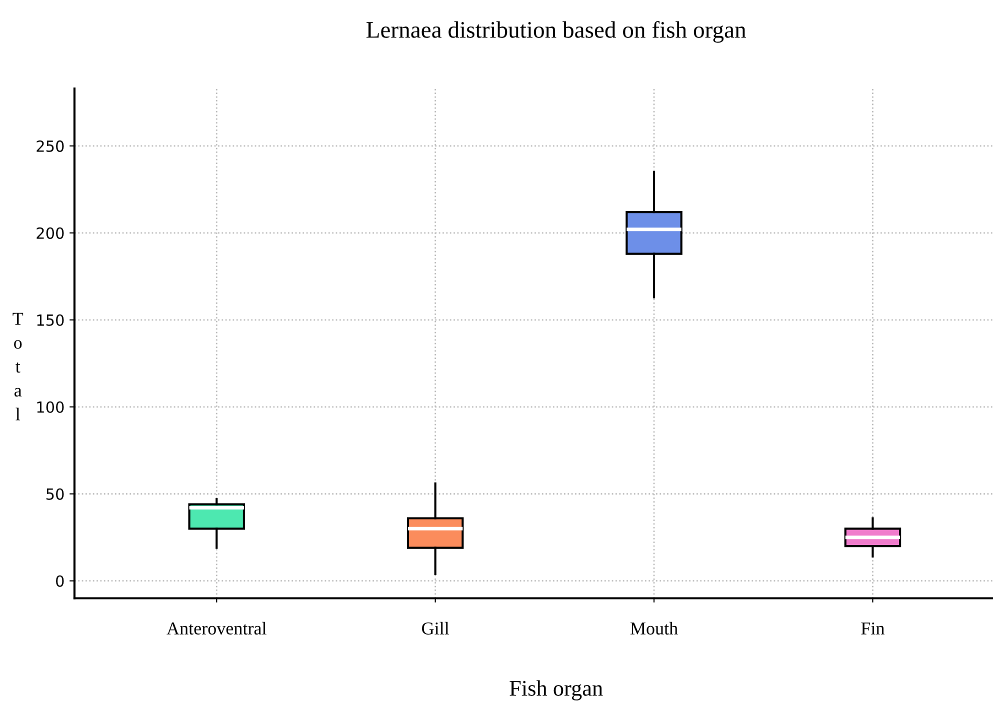 This screenshot has width=993, height=708. I want to click on y-tick-label: 150, so click(50, 320).